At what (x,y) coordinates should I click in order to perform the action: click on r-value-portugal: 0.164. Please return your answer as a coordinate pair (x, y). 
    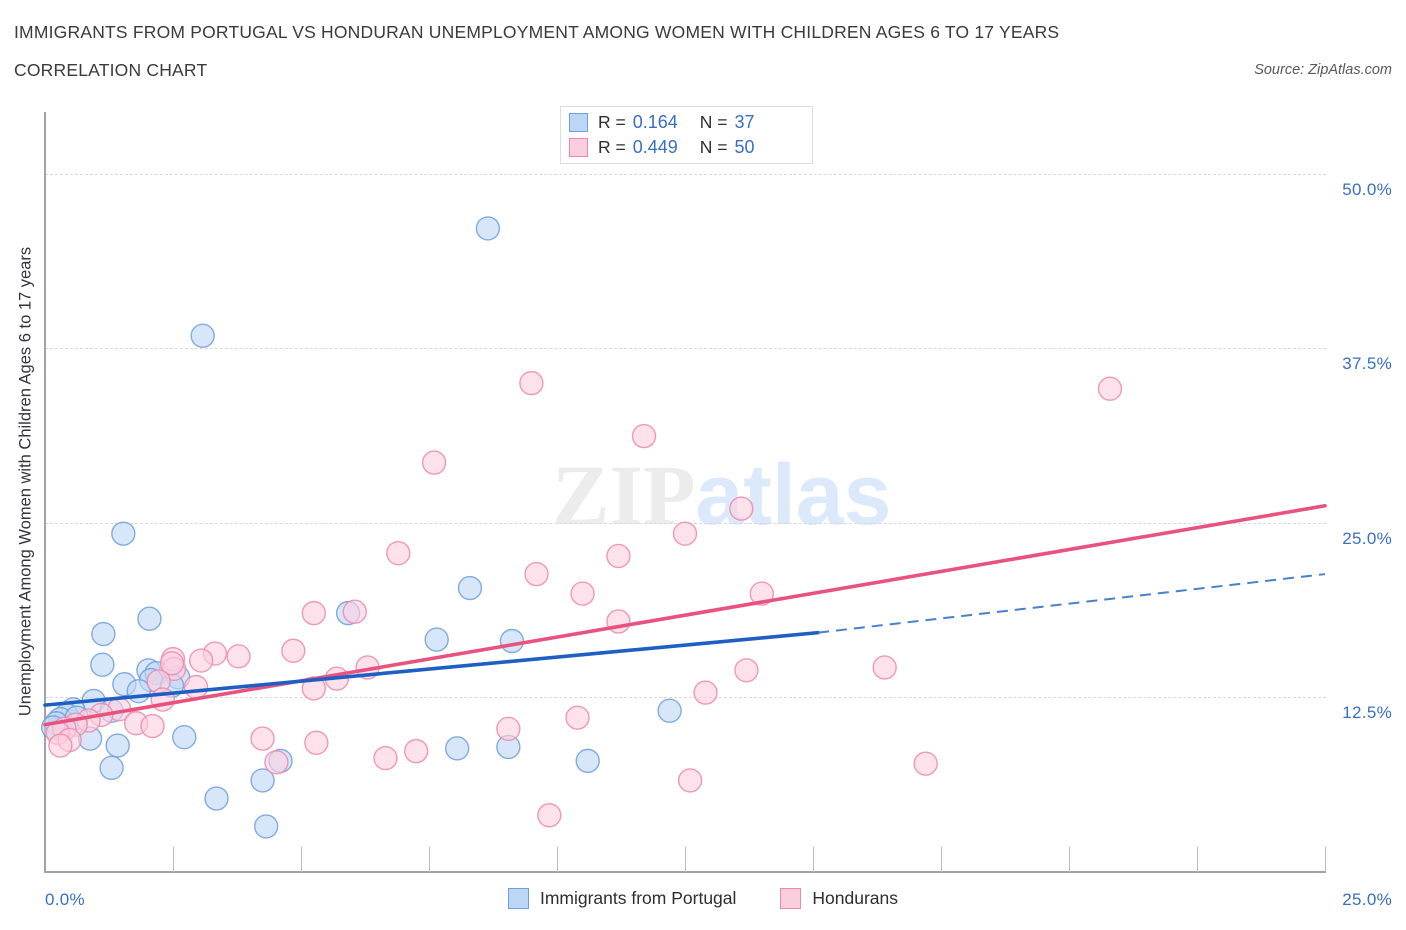
    Looking at the image, I should click on (655, 122).